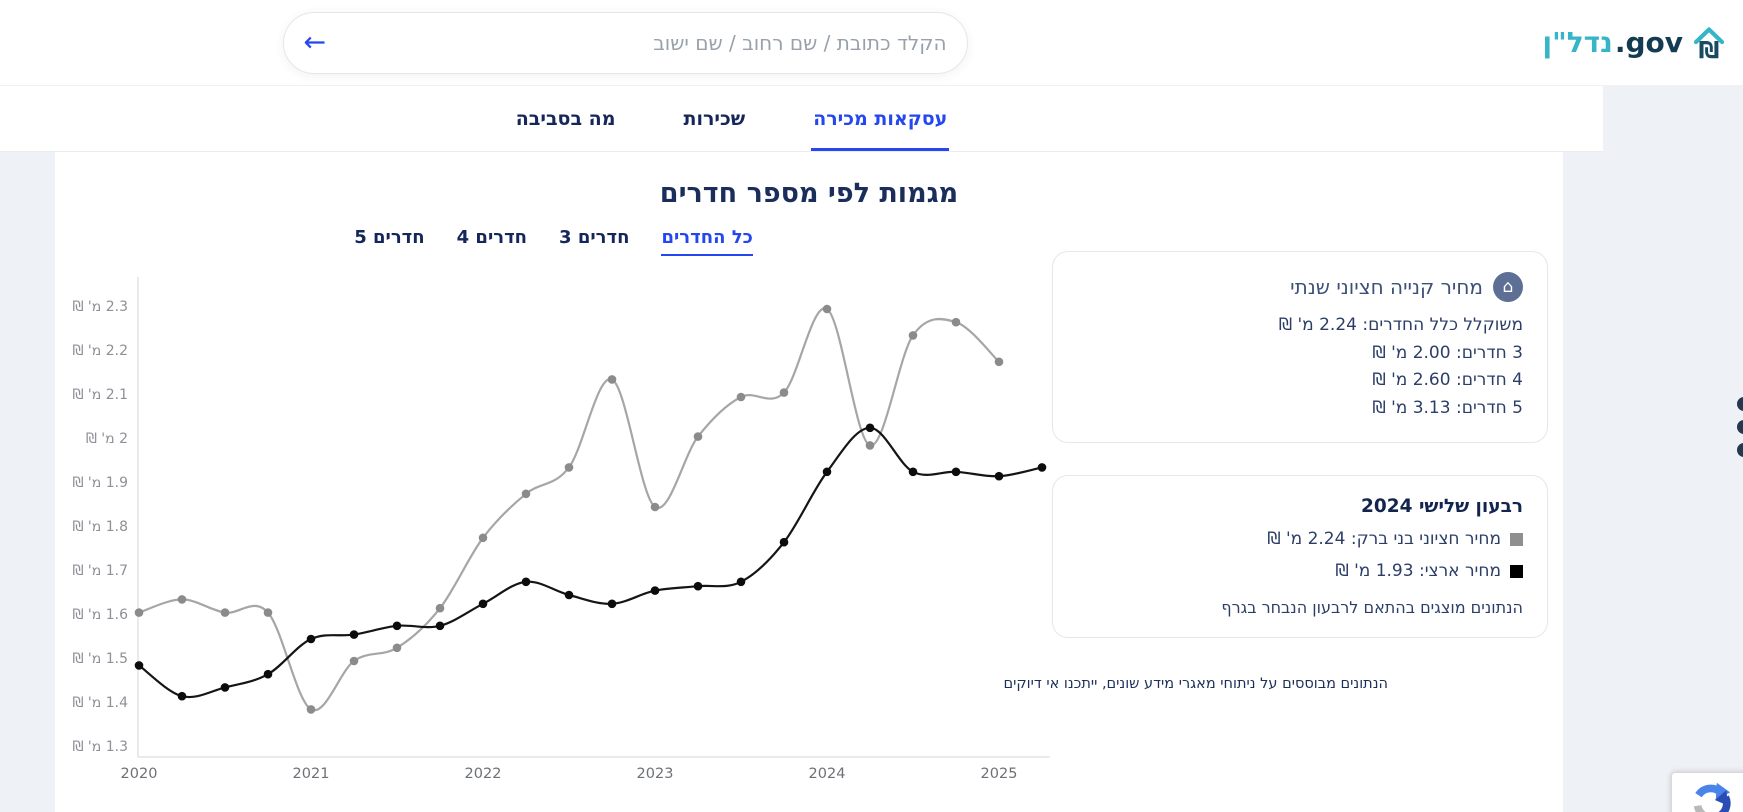  I want to click on annual-line-5-rooms: 5 חדרים: 3.13 מ' ₪, so click(1447, 407).